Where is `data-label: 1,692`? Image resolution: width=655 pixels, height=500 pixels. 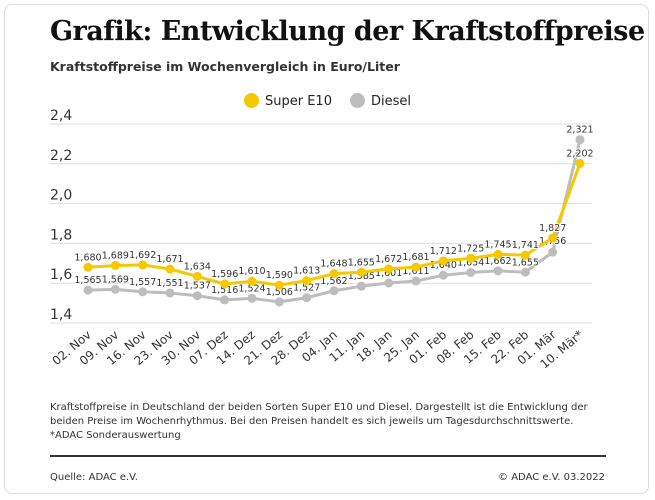 data-label: 1,692 is located at coordinates (142, 255).